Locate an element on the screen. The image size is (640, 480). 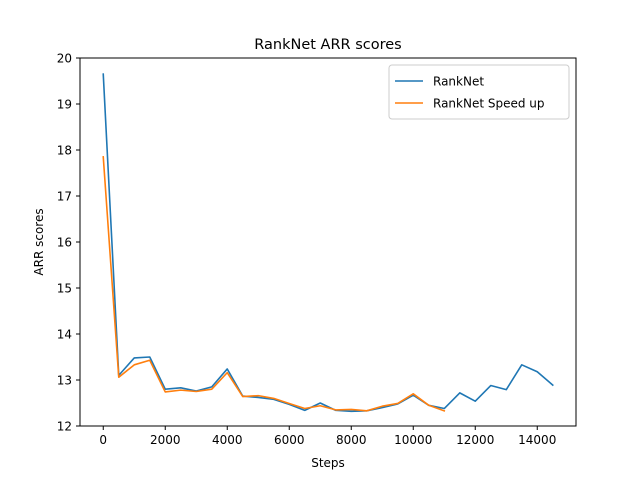
legend-box is located at coordinates (479, 92).